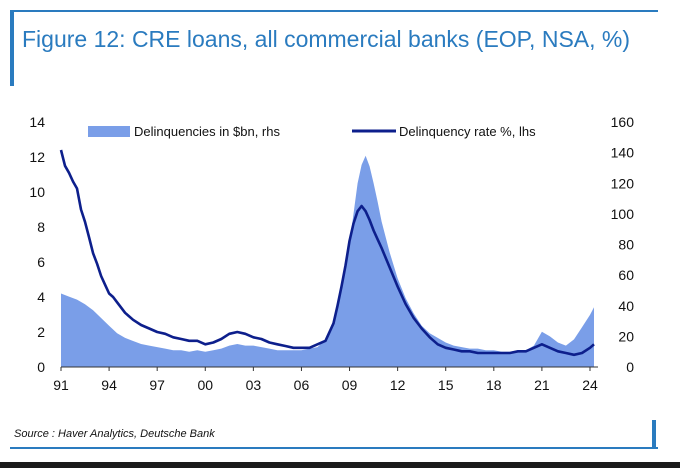  Describe the element at coordinates (630, 367) in the screenshot. I see `y-right-tick-label: 0` at that location.